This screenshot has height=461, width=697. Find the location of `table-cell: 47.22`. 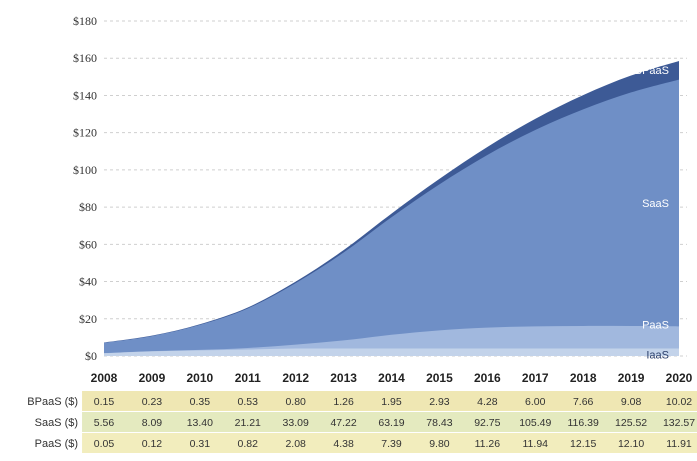

table-cell: 47.22 is located at coordinates (343, 423).